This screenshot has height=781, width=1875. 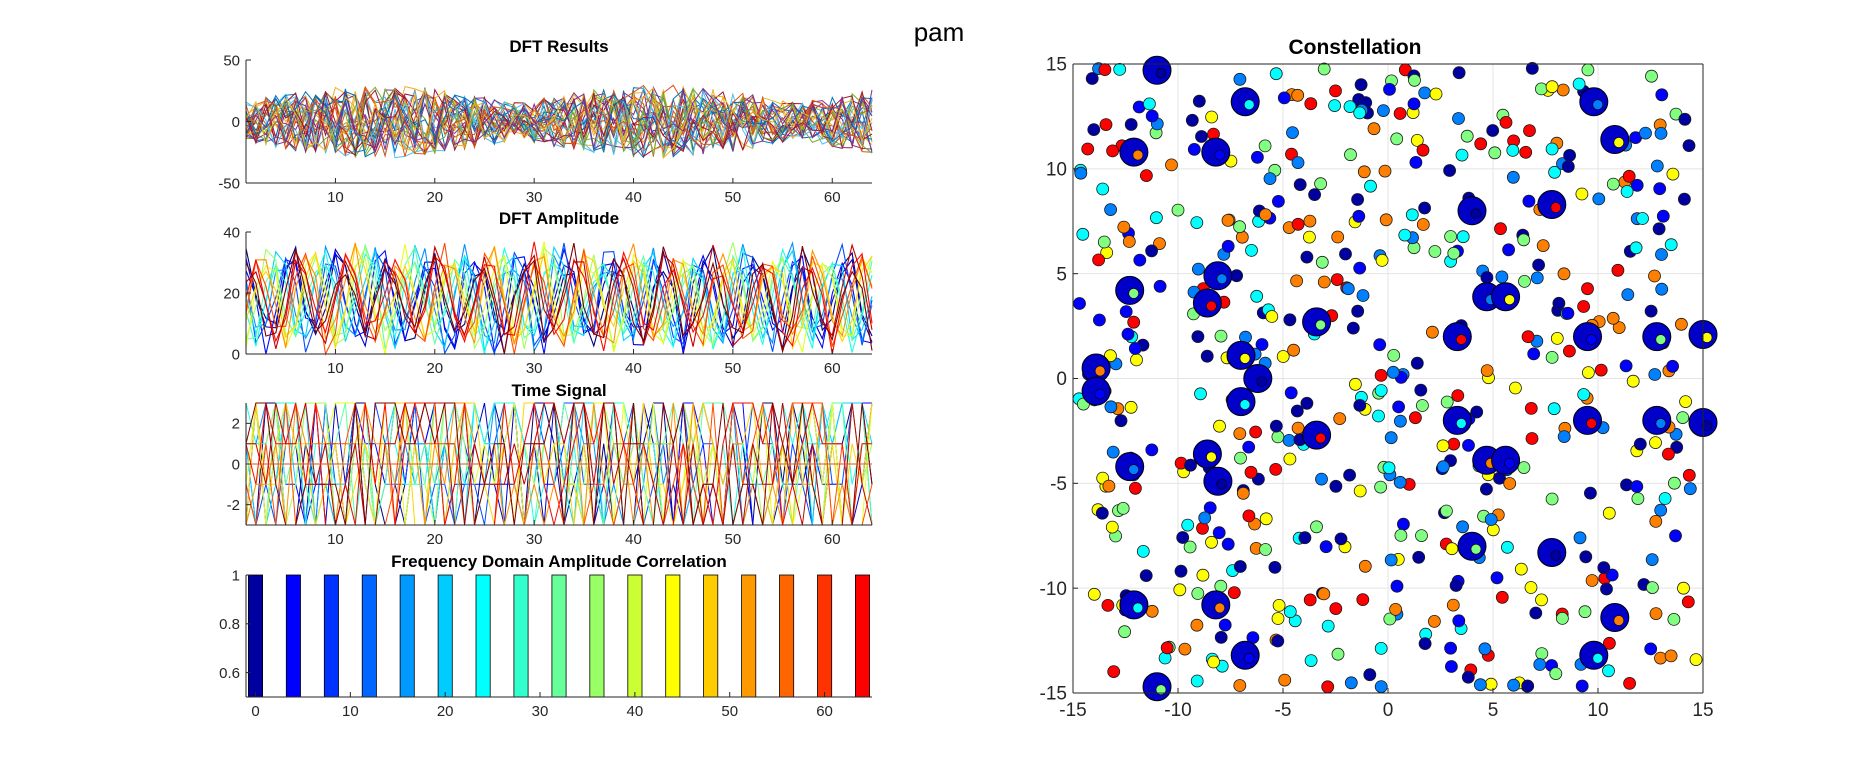 I want to click on y-tick-label: 20, so click(x=231, y=293).